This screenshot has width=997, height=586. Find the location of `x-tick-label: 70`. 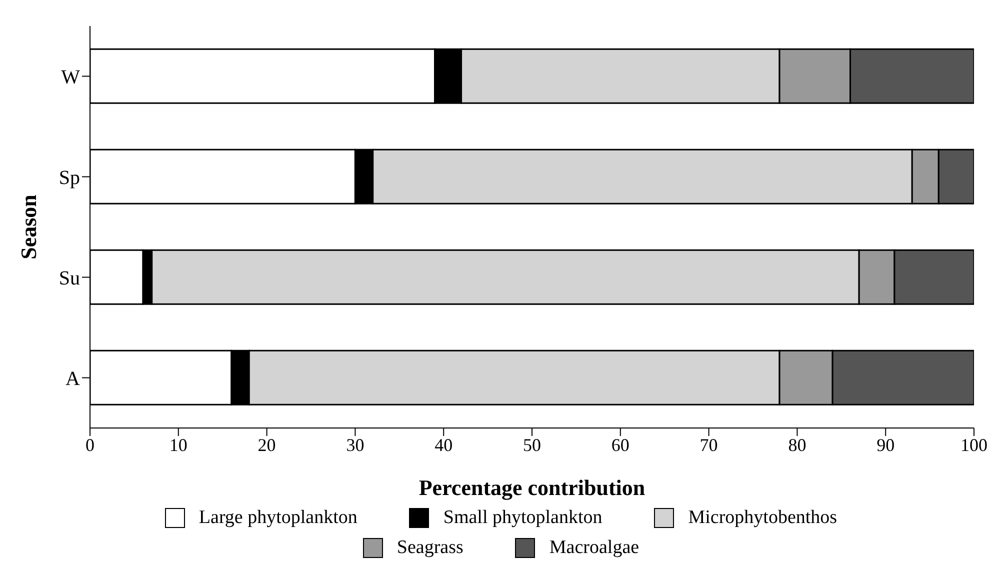

x-tick-label: 70 is located at coordinates (709, 444).